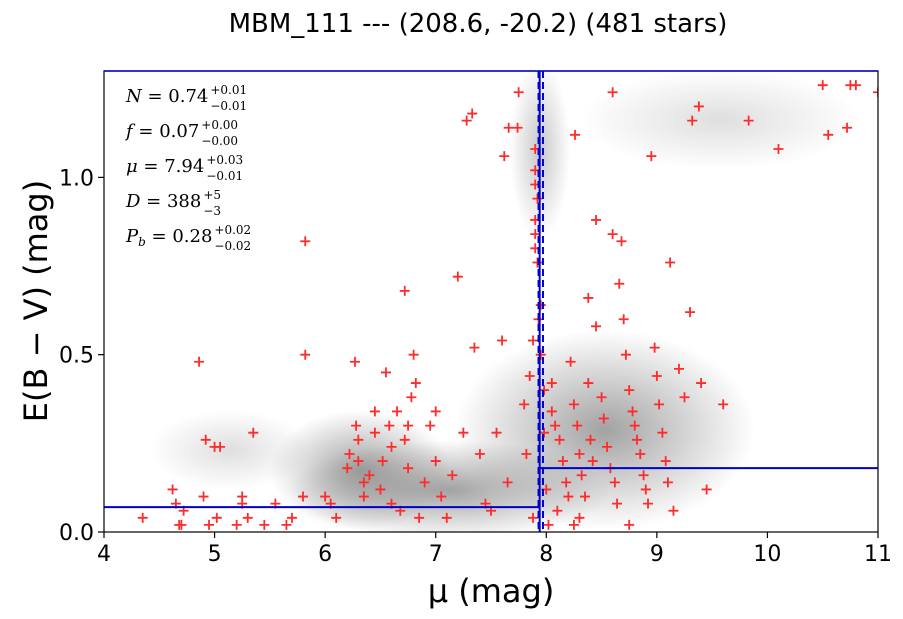  Describe the element at coordinates (325, 554) in the screenshot. I see `x-tick-label: 6` at that location.